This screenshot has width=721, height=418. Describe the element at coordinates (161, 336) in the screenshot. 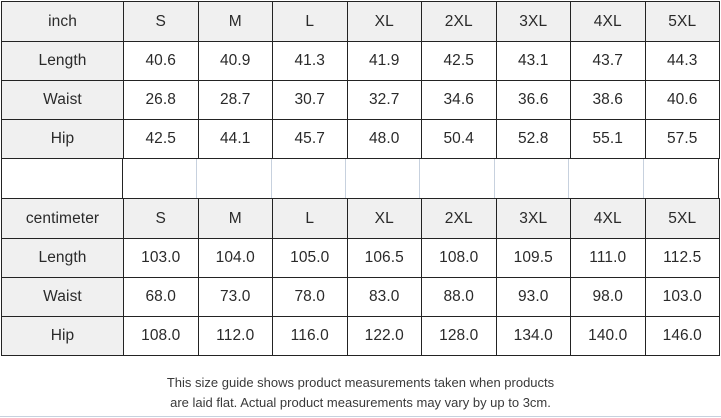

I see `cell-hip-s: 108.0` at that location.